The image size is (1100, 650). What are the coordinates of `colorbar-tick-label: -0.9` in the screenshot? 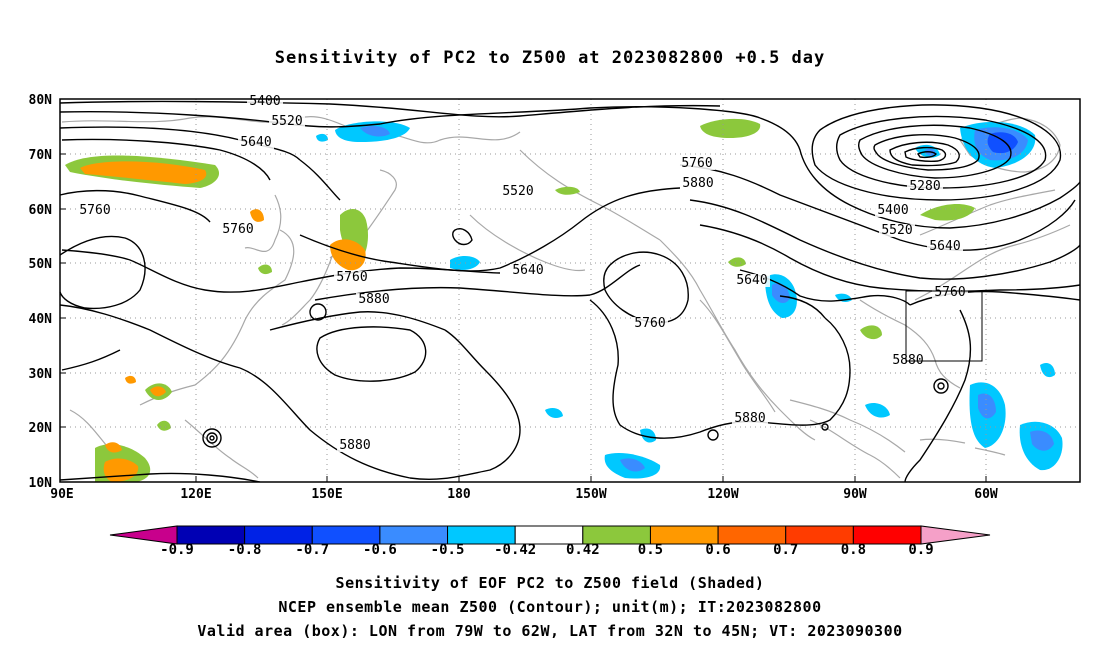 It's located at (177, 550).